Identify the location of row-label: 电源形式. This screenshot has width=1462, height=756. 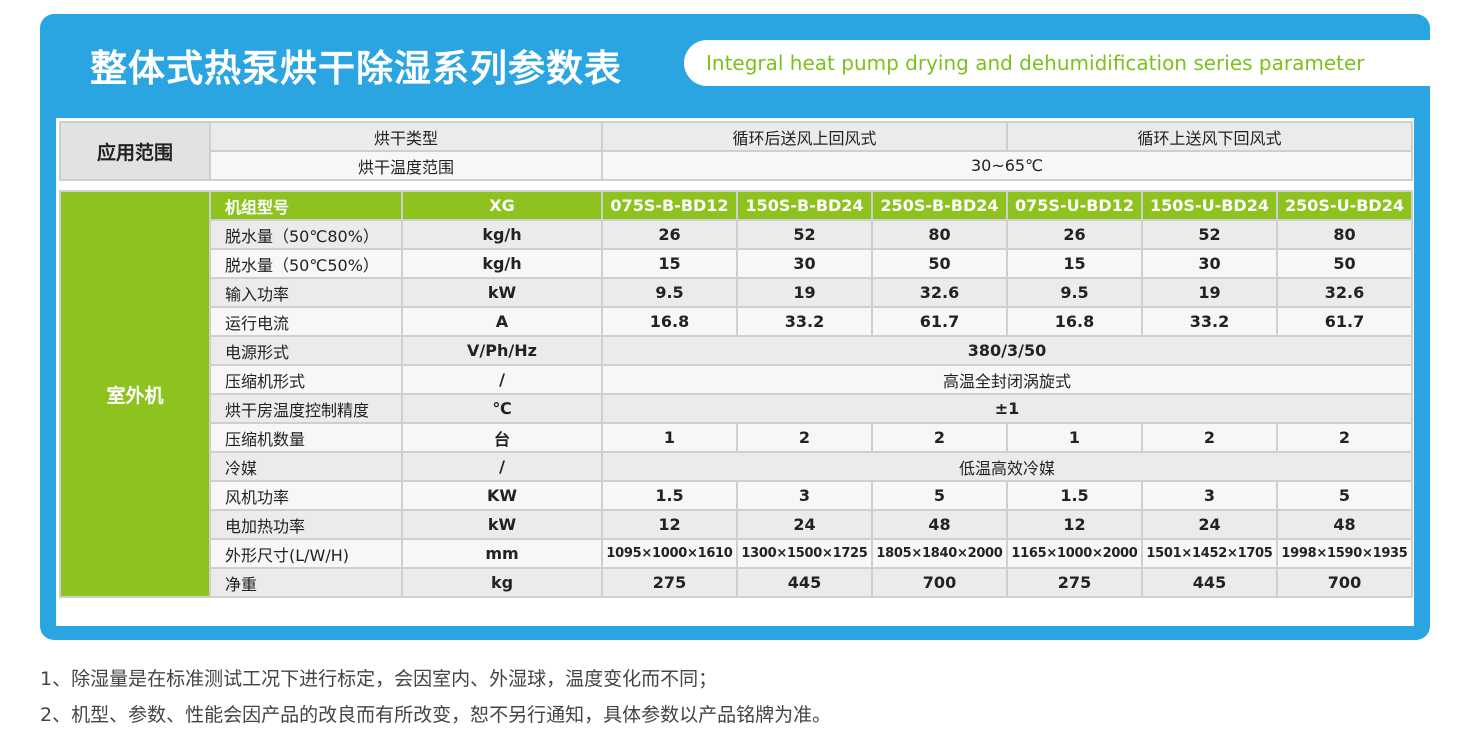
(306, 350).